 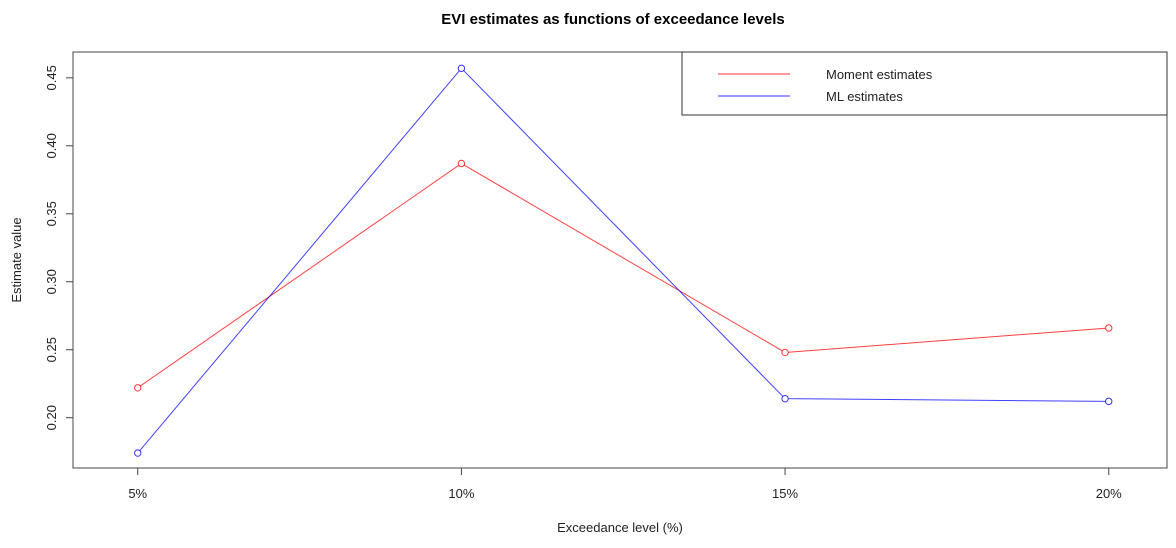 What do you see at coordinates (625, 484) in the screenshot?
I see `x-axis: 5% 10% 15% 20%` at bounding box center [625, 484].